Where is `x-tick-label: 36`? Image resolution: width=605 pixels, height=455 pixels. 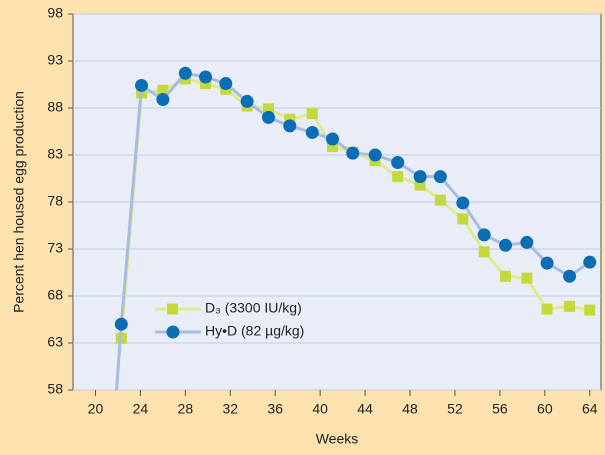
x-tick-label: 36 is located at coordinates (275, 409).